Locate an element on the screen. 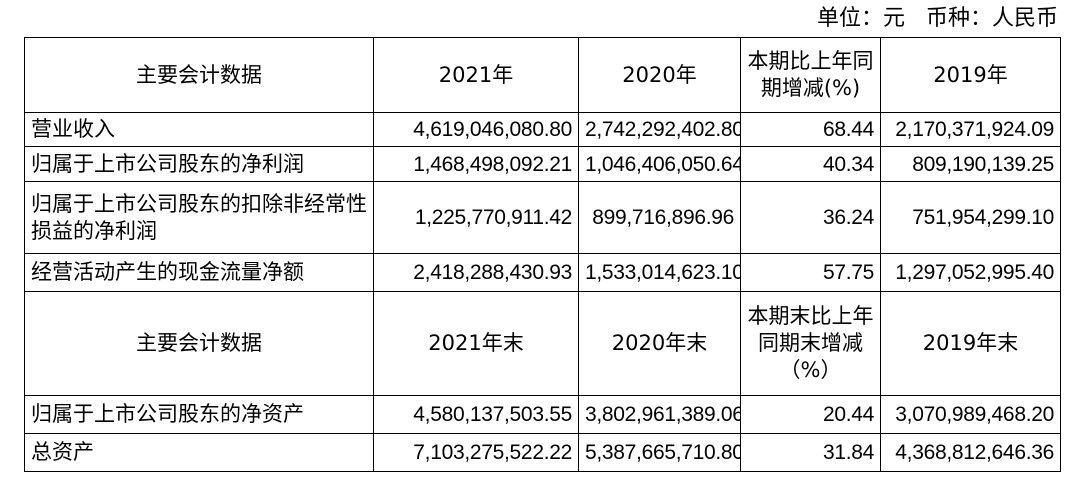 Image resolution: width=1080 pixels, height=504 pixels. value-change: 68.44 is located at coordinates (810, 129).